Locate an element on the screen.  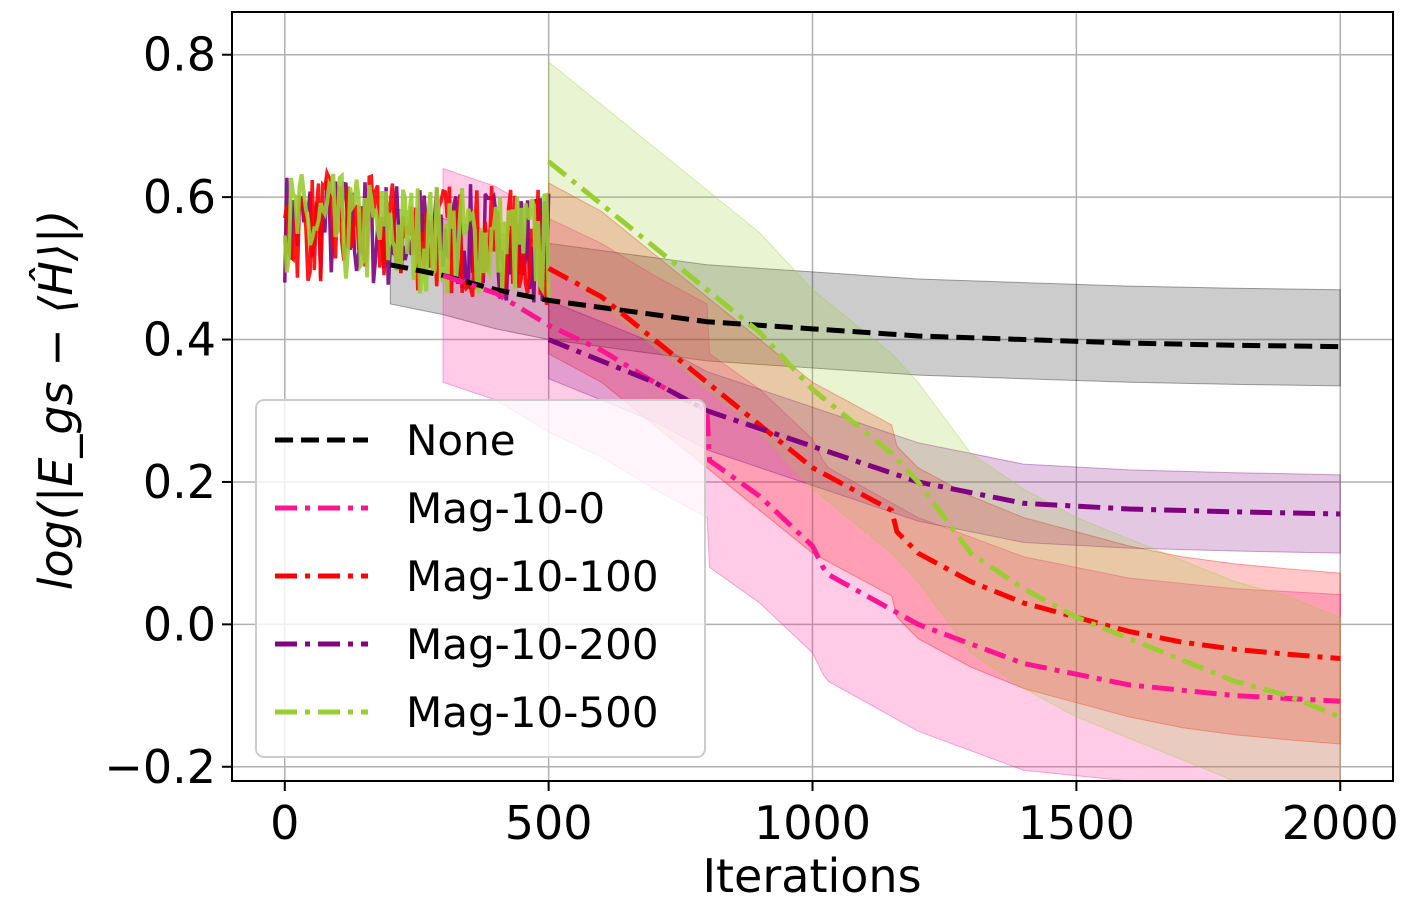
legend-label: Mag-10-200 is located at coordinates (532, 644).